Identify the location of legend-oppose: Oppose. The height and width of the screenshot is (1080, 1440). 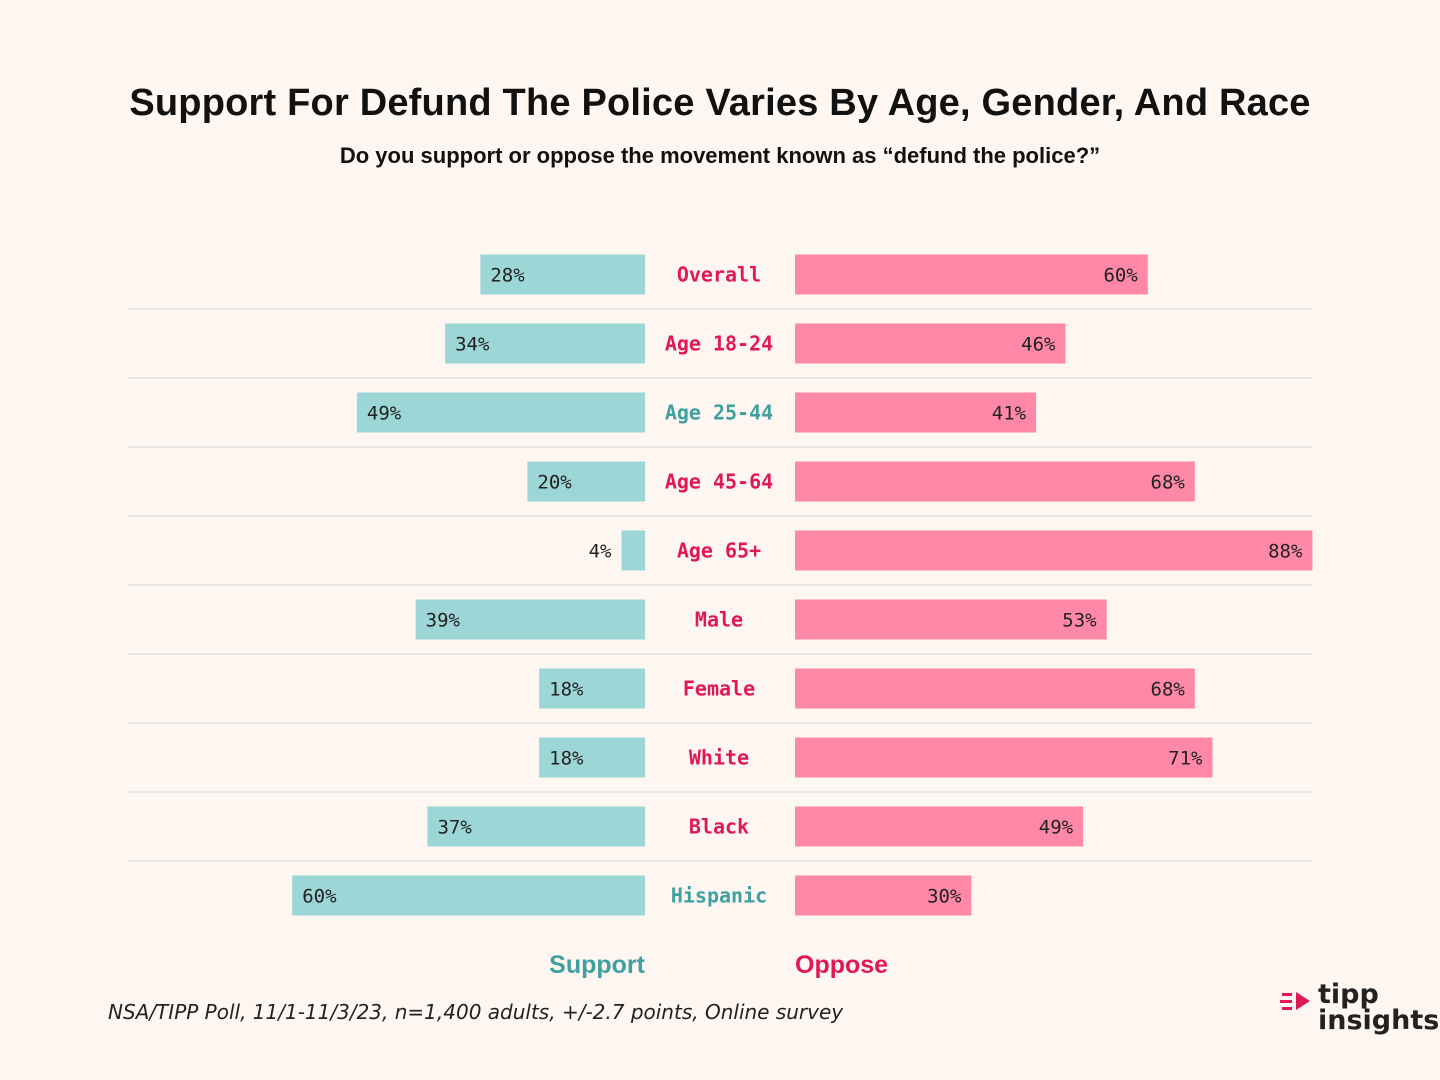
(841, 965).